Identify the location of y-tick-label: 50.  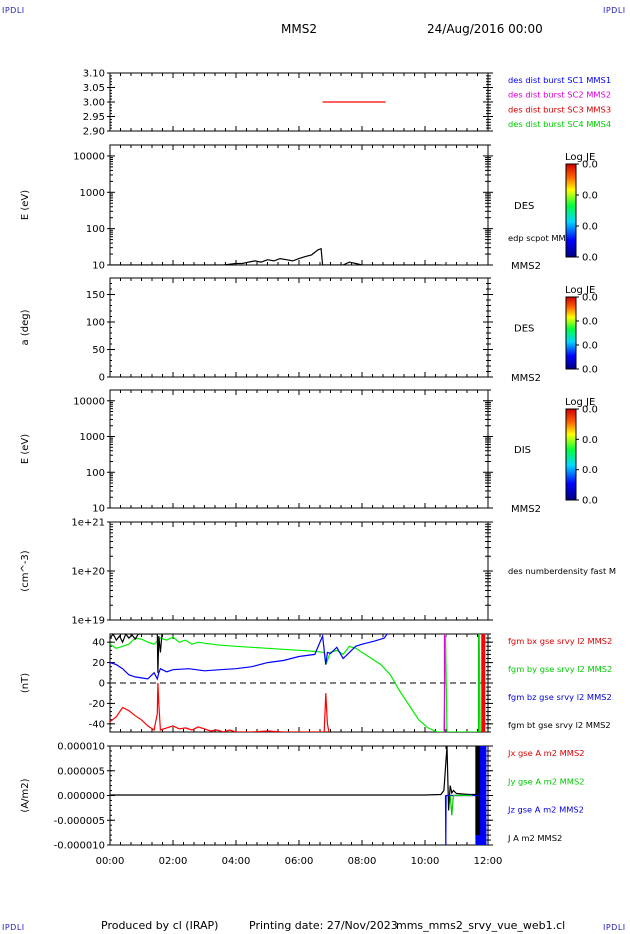
(98, 350).